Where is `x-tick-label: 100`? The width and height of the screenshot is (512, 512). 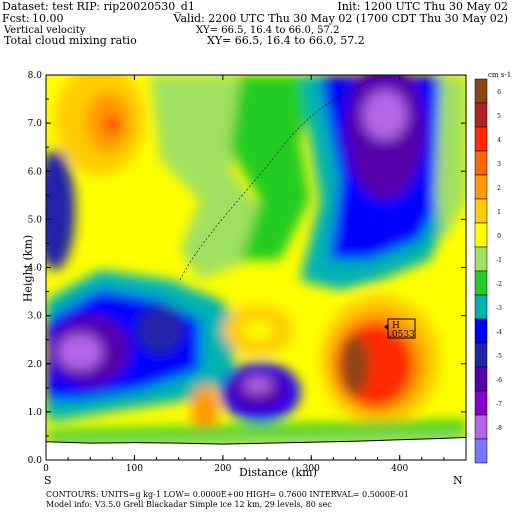
x-tick-label: 100 is located at coordinates (134, 469).